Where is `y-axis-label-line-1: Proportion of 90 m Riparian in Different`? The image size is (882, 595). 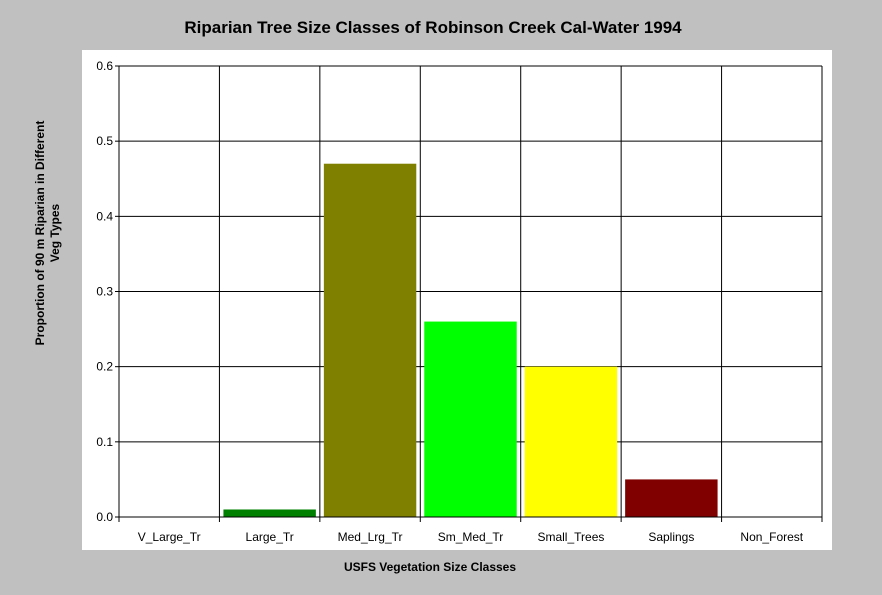 y-axis-label-line-1: Proportion of 90 m Riparian in Different is located at coordinates (40, 233).